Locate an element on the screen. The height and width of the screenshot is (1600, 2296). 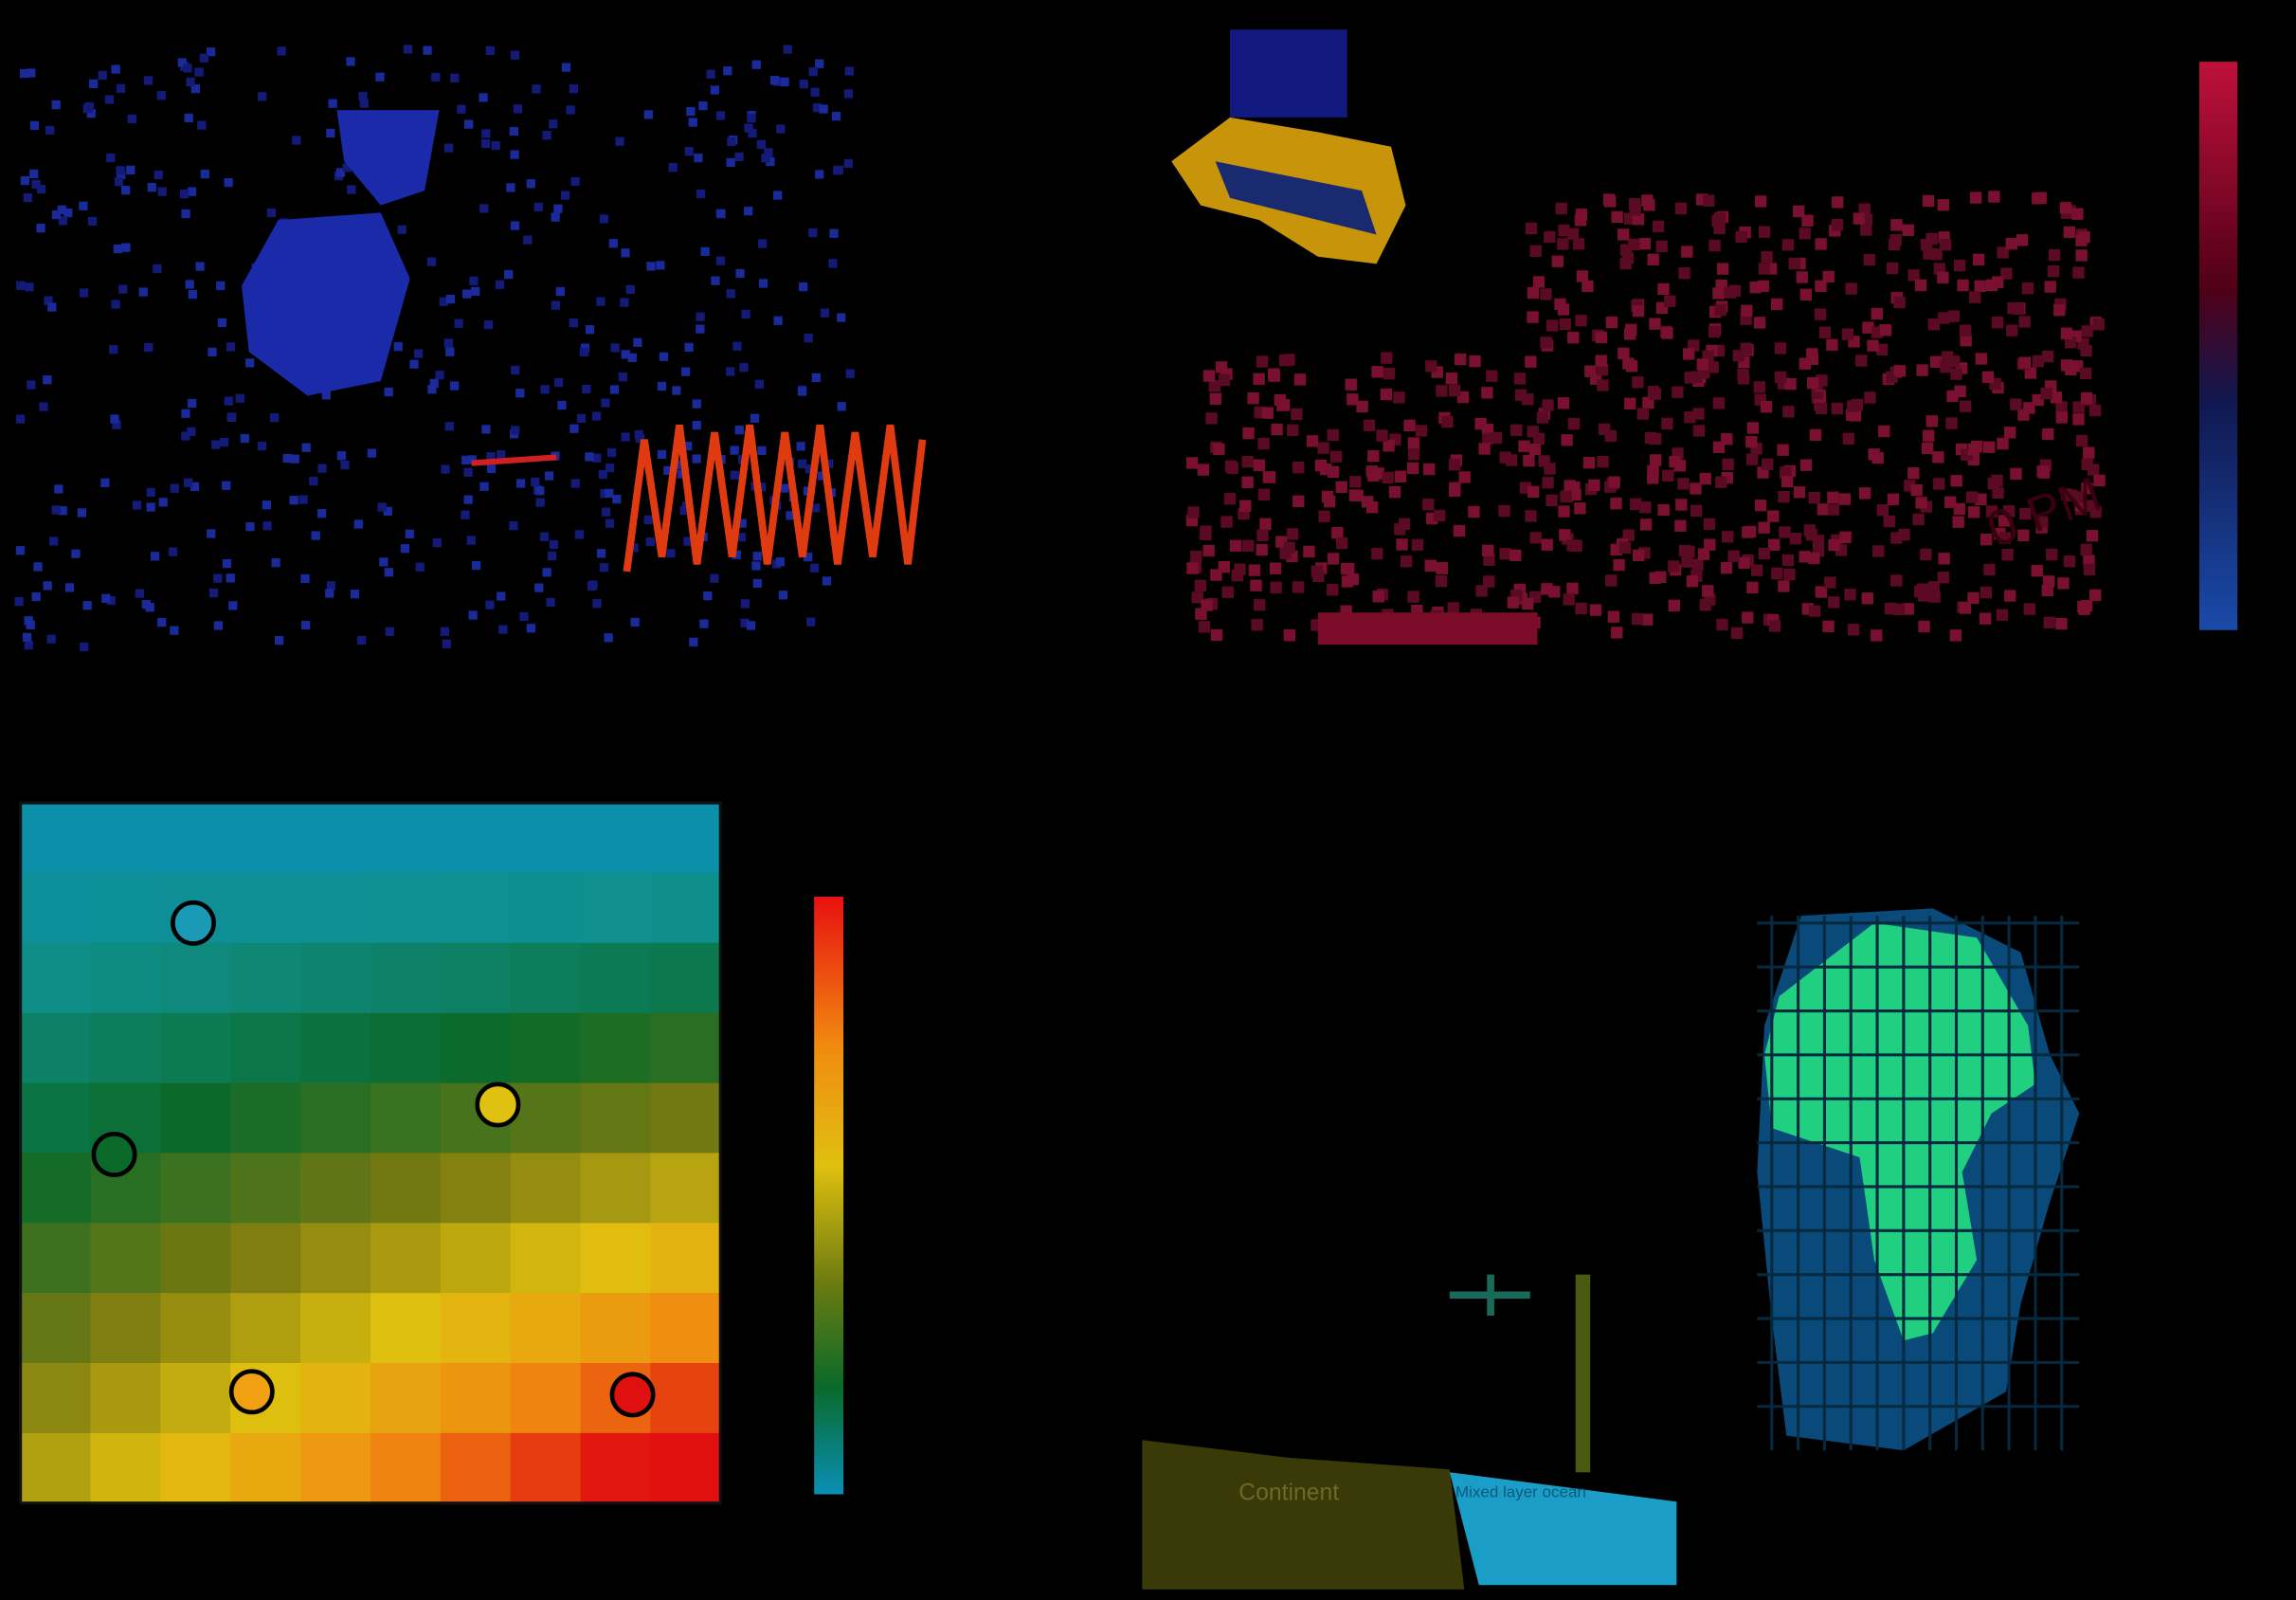
ocean-block is located at coordinates (1563, 1529).